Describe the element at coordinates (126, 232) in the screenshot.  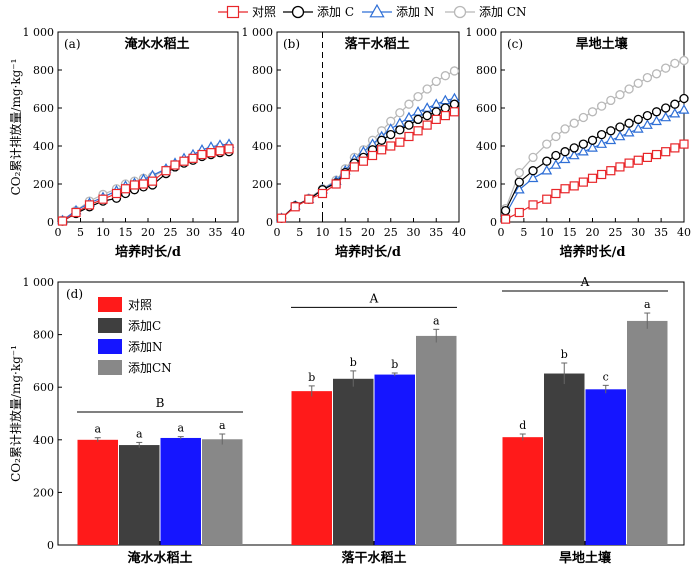
I see `x-tick-label: 15` at that location.